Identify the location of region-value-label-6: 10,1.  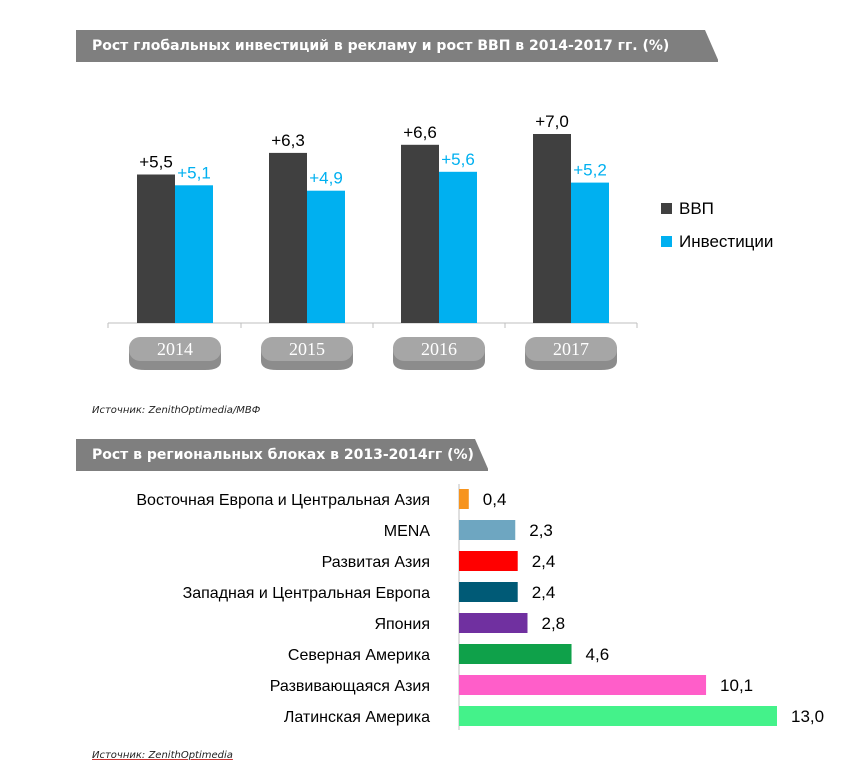
(736, 685).